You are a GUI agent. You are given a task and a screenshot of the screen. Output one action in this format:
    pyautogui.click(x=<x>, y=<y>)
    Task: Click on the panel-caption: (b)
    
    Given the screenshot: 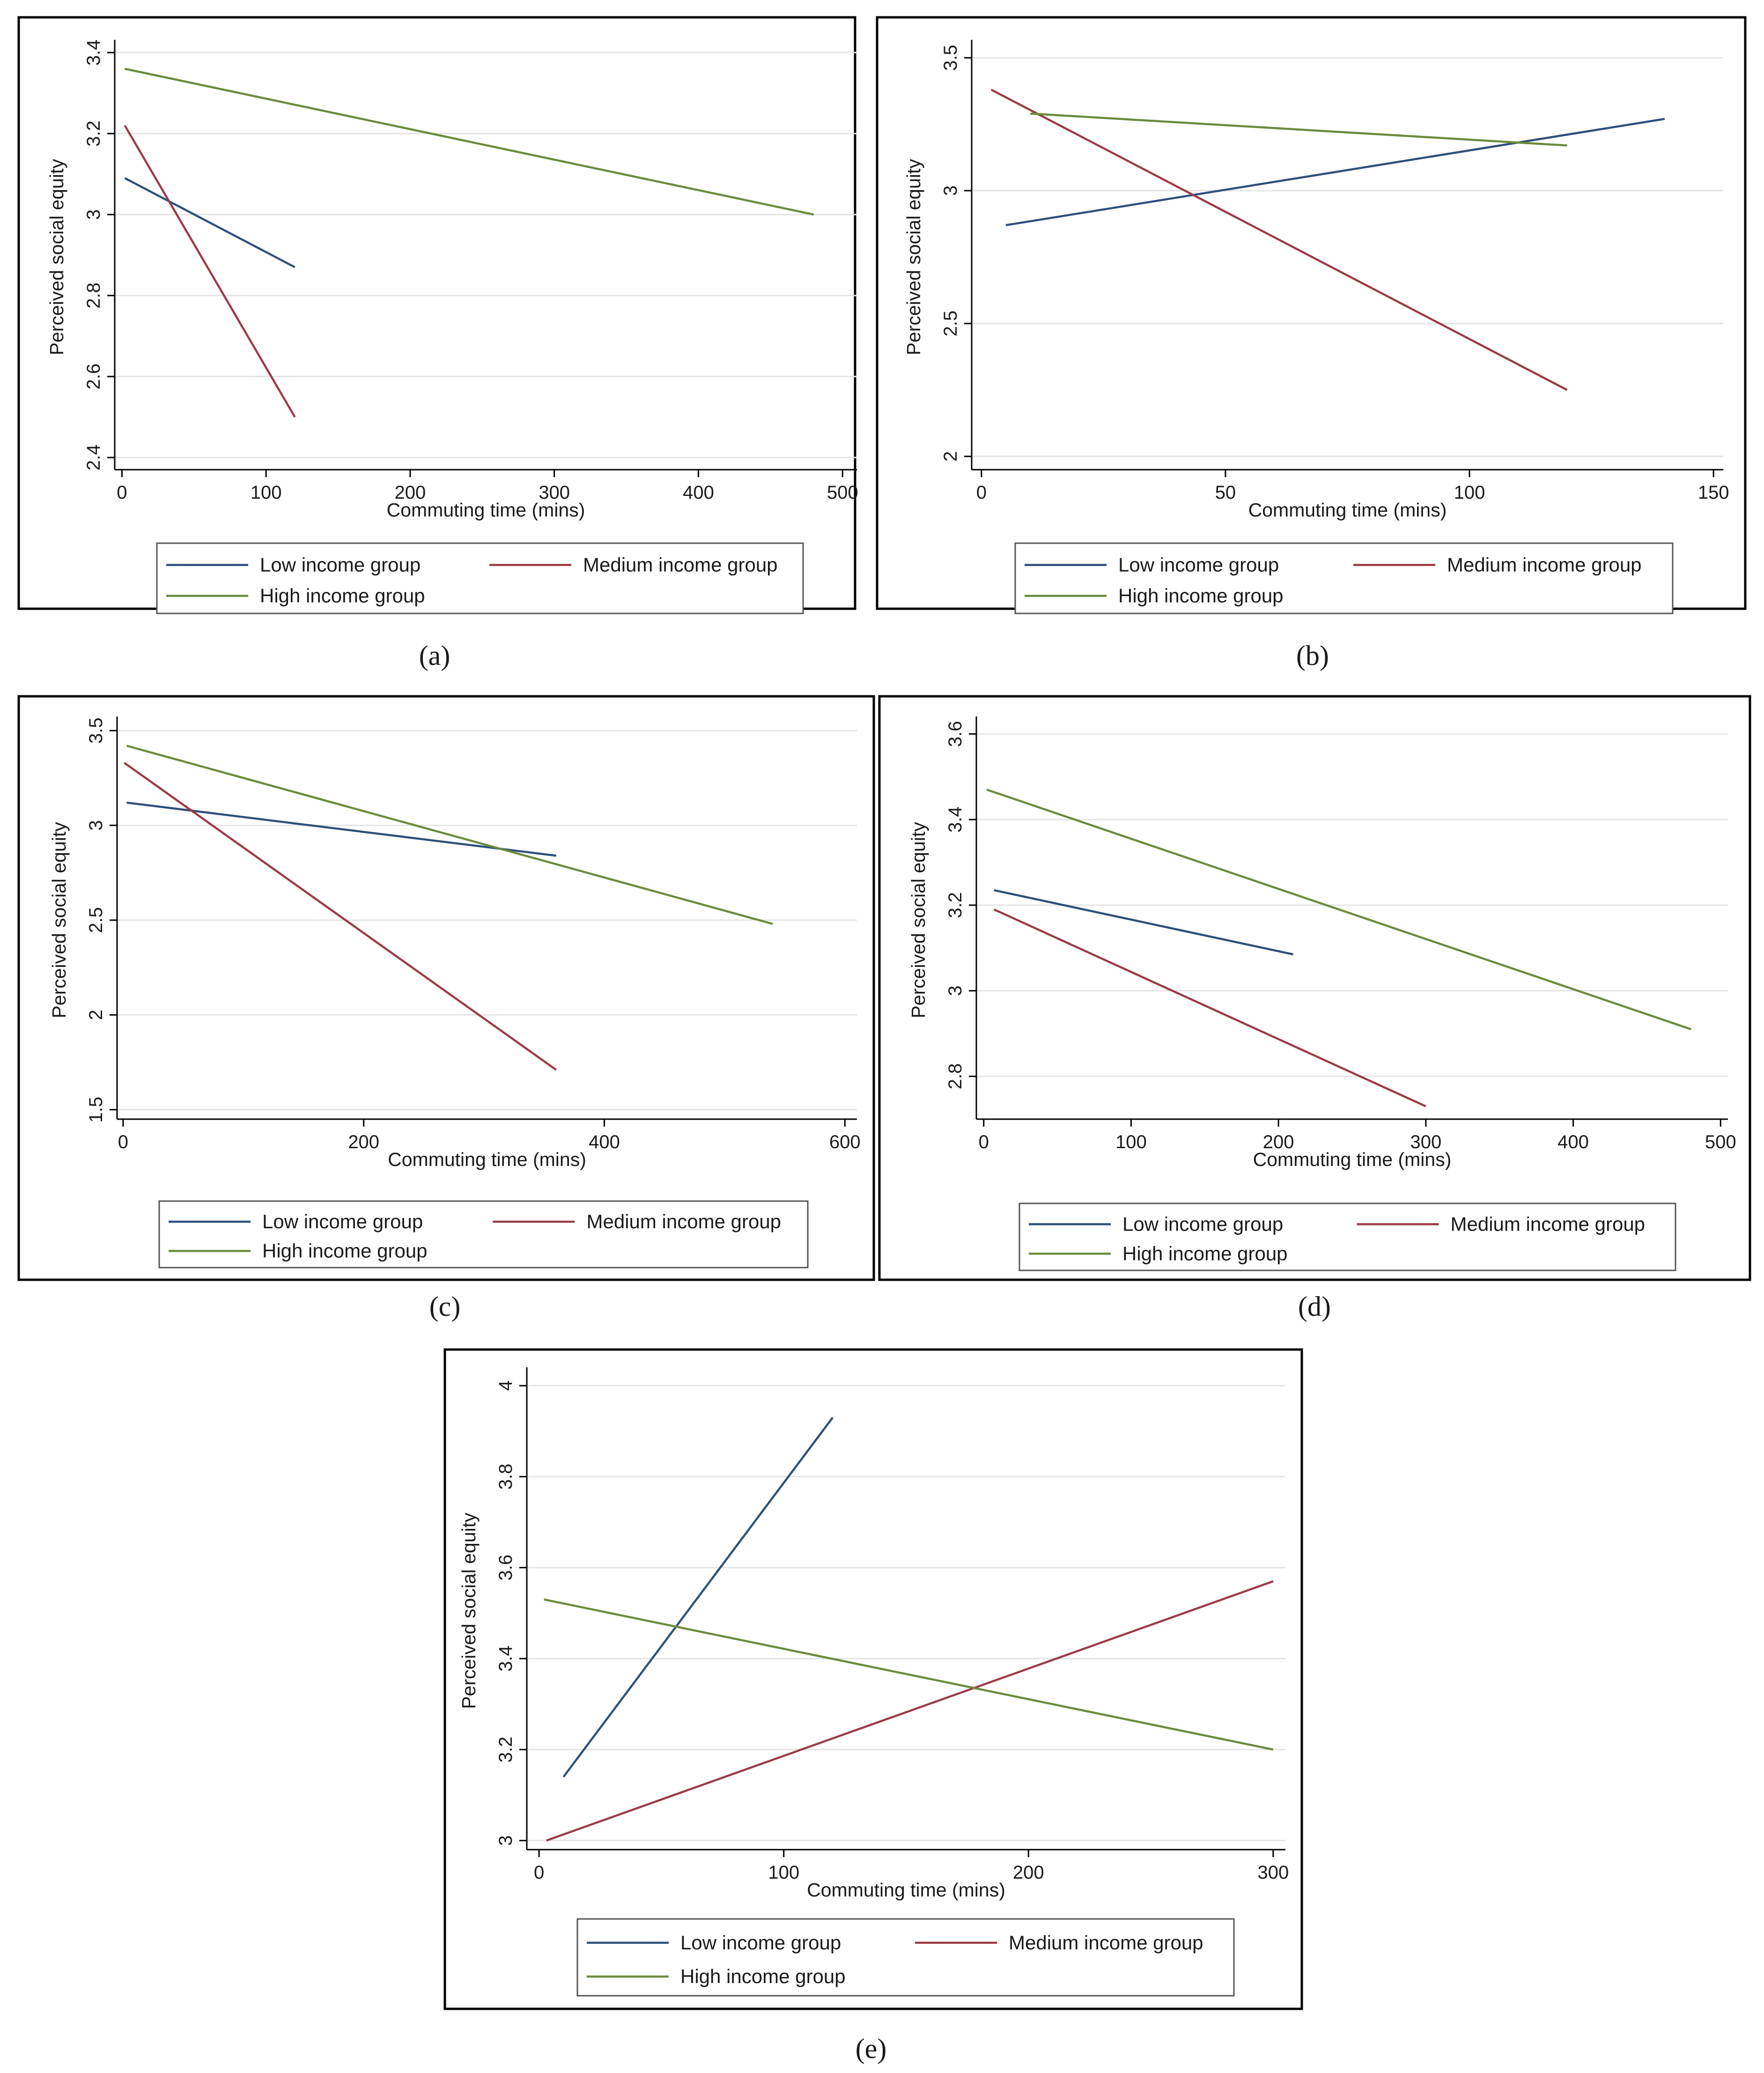 What is the action you would take?
    pyautogui.click(x=1312, y=655)
    